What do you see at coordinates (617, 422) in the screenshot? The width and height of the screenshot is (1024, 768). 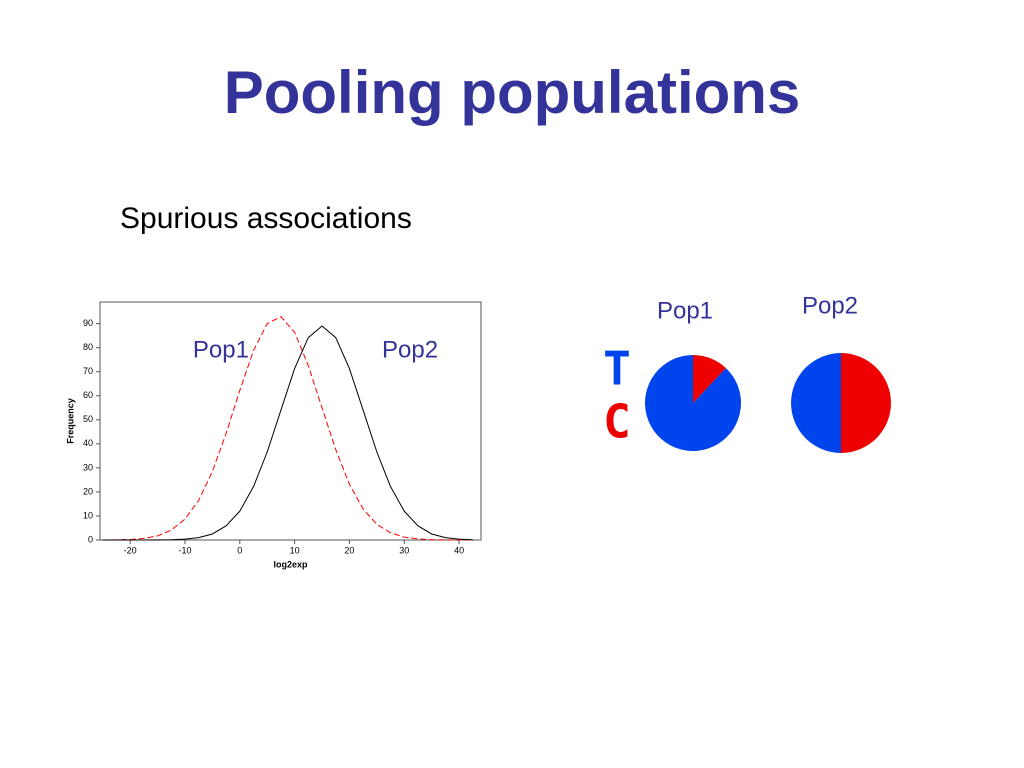 I see `legend-label: C` at bounding box center [617, 422].